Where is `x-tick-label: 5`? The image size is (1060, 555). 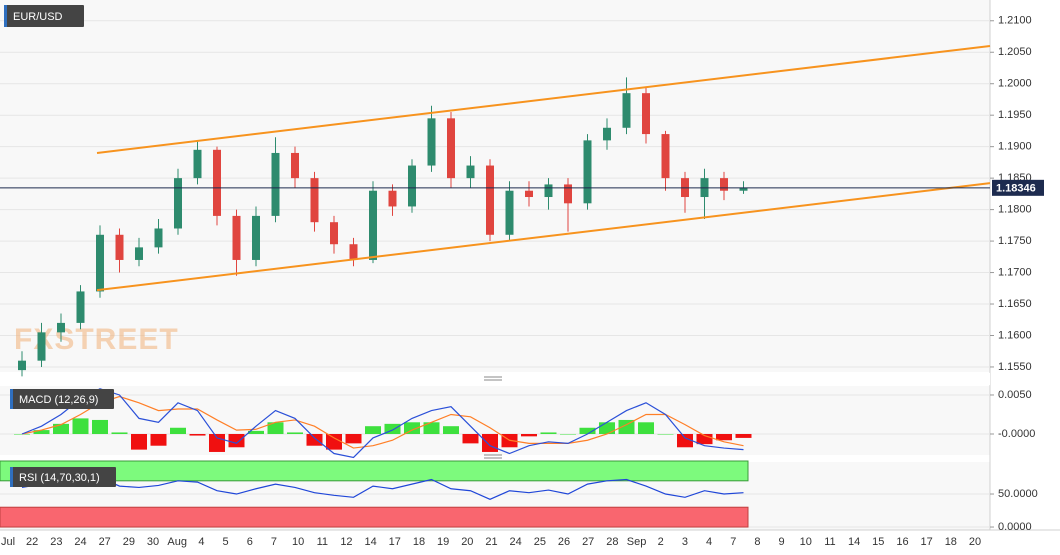
x-tick-label: 5 is located at coordinates (226, 542).